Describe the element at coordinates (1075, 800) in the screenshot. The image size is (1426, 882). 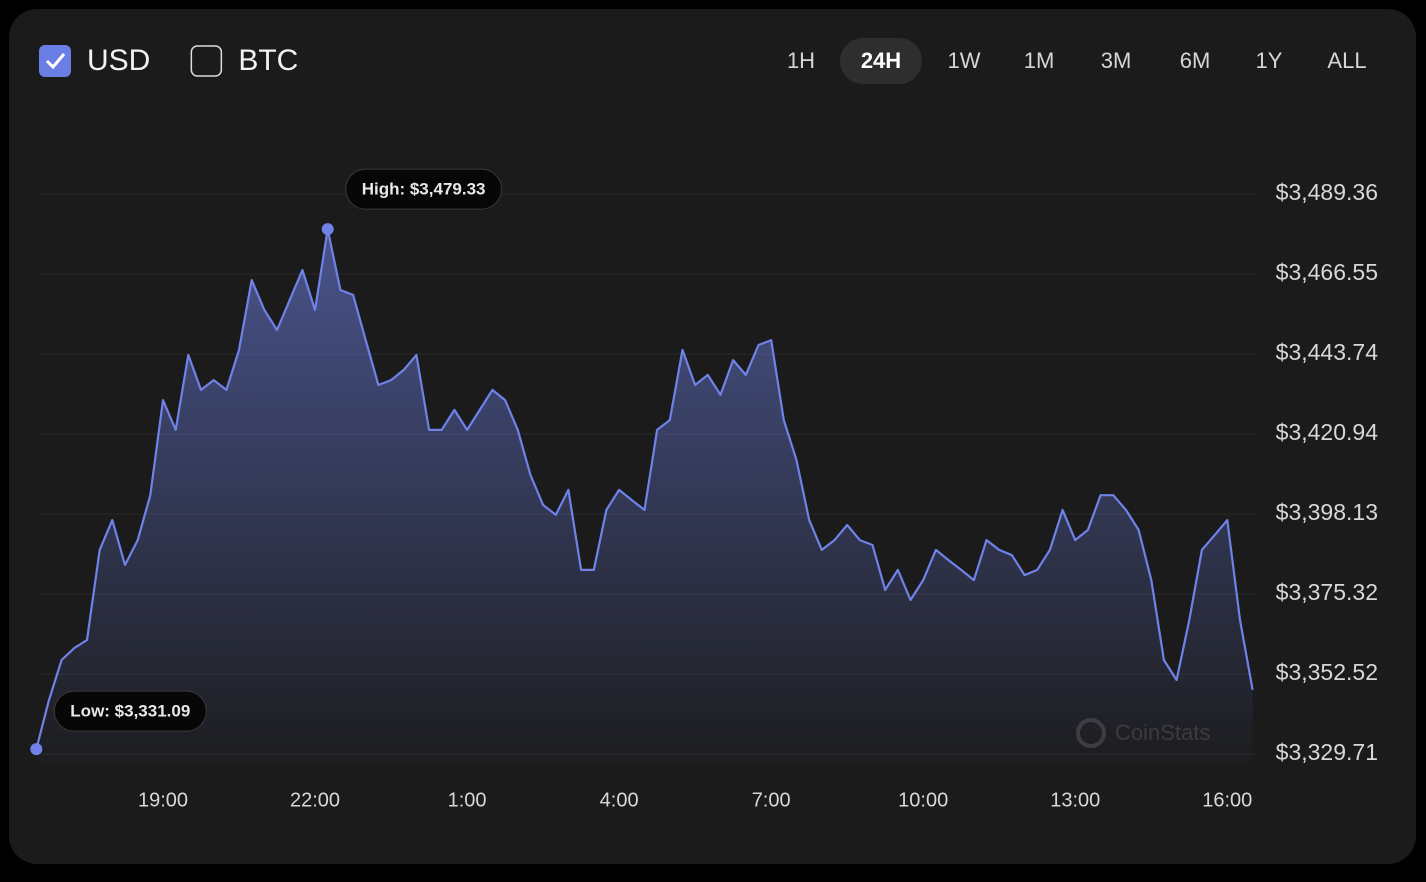
I see `x-tick-label: 13:00` at that location.